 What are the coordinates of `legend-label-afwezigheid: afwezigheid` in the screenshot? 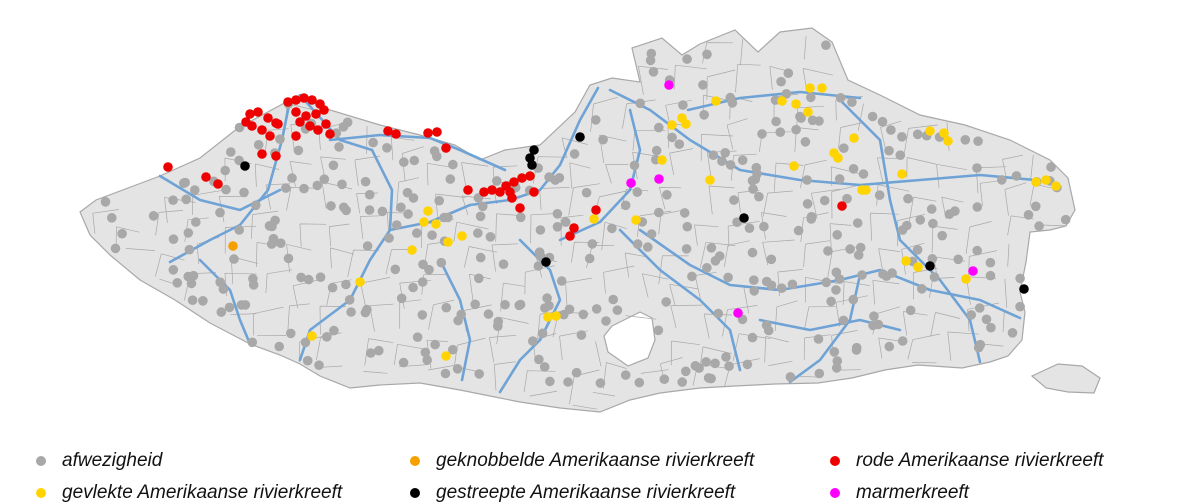 It's located at (112, 461).